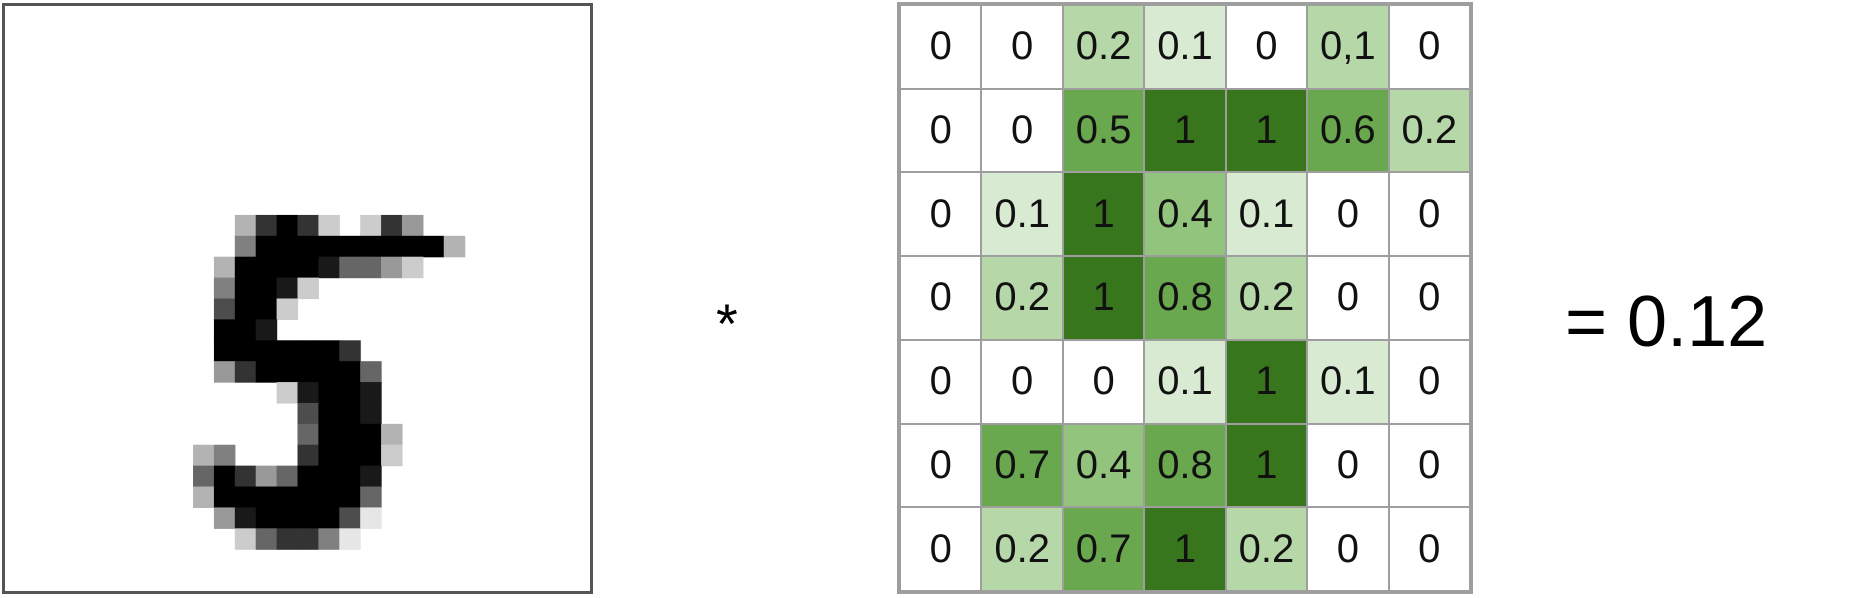  What do you see at coordinates (1185, 465) in the screenshot?
I see `weight-cell: 0.8` at bounding box center [1185, 465].